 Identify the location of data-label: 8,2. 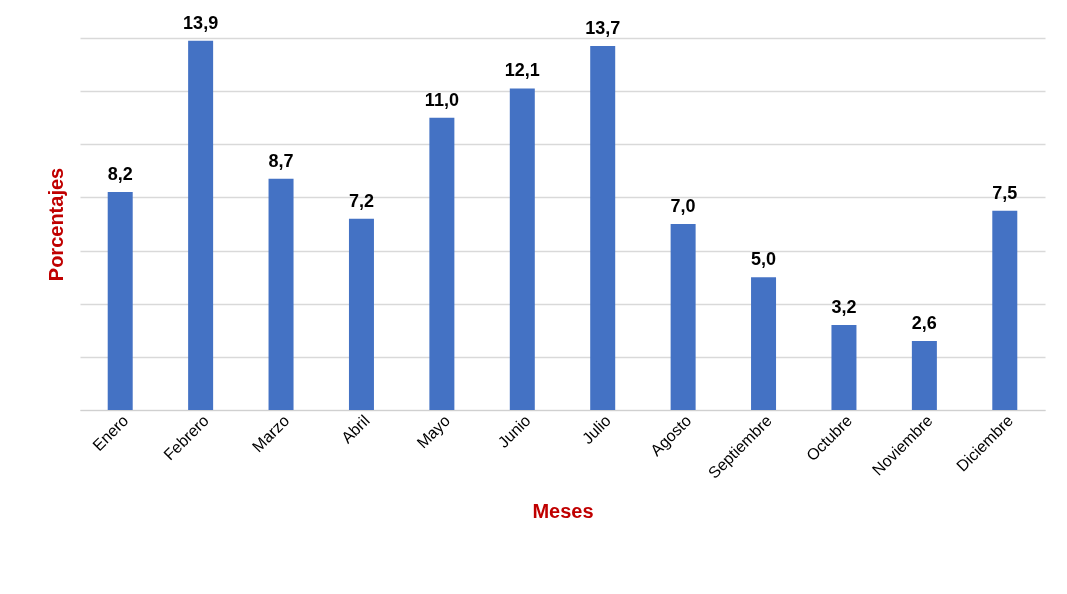
(120, 174).